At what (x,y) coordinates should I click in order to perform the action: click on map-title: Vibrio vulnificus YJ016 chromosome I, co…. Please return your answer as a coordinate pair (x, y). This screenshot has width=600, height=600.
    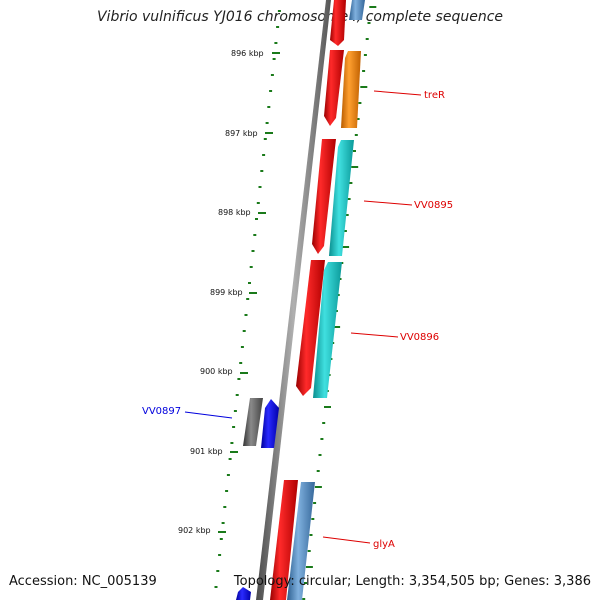
    Looking at the image, I should click on (300, 17).